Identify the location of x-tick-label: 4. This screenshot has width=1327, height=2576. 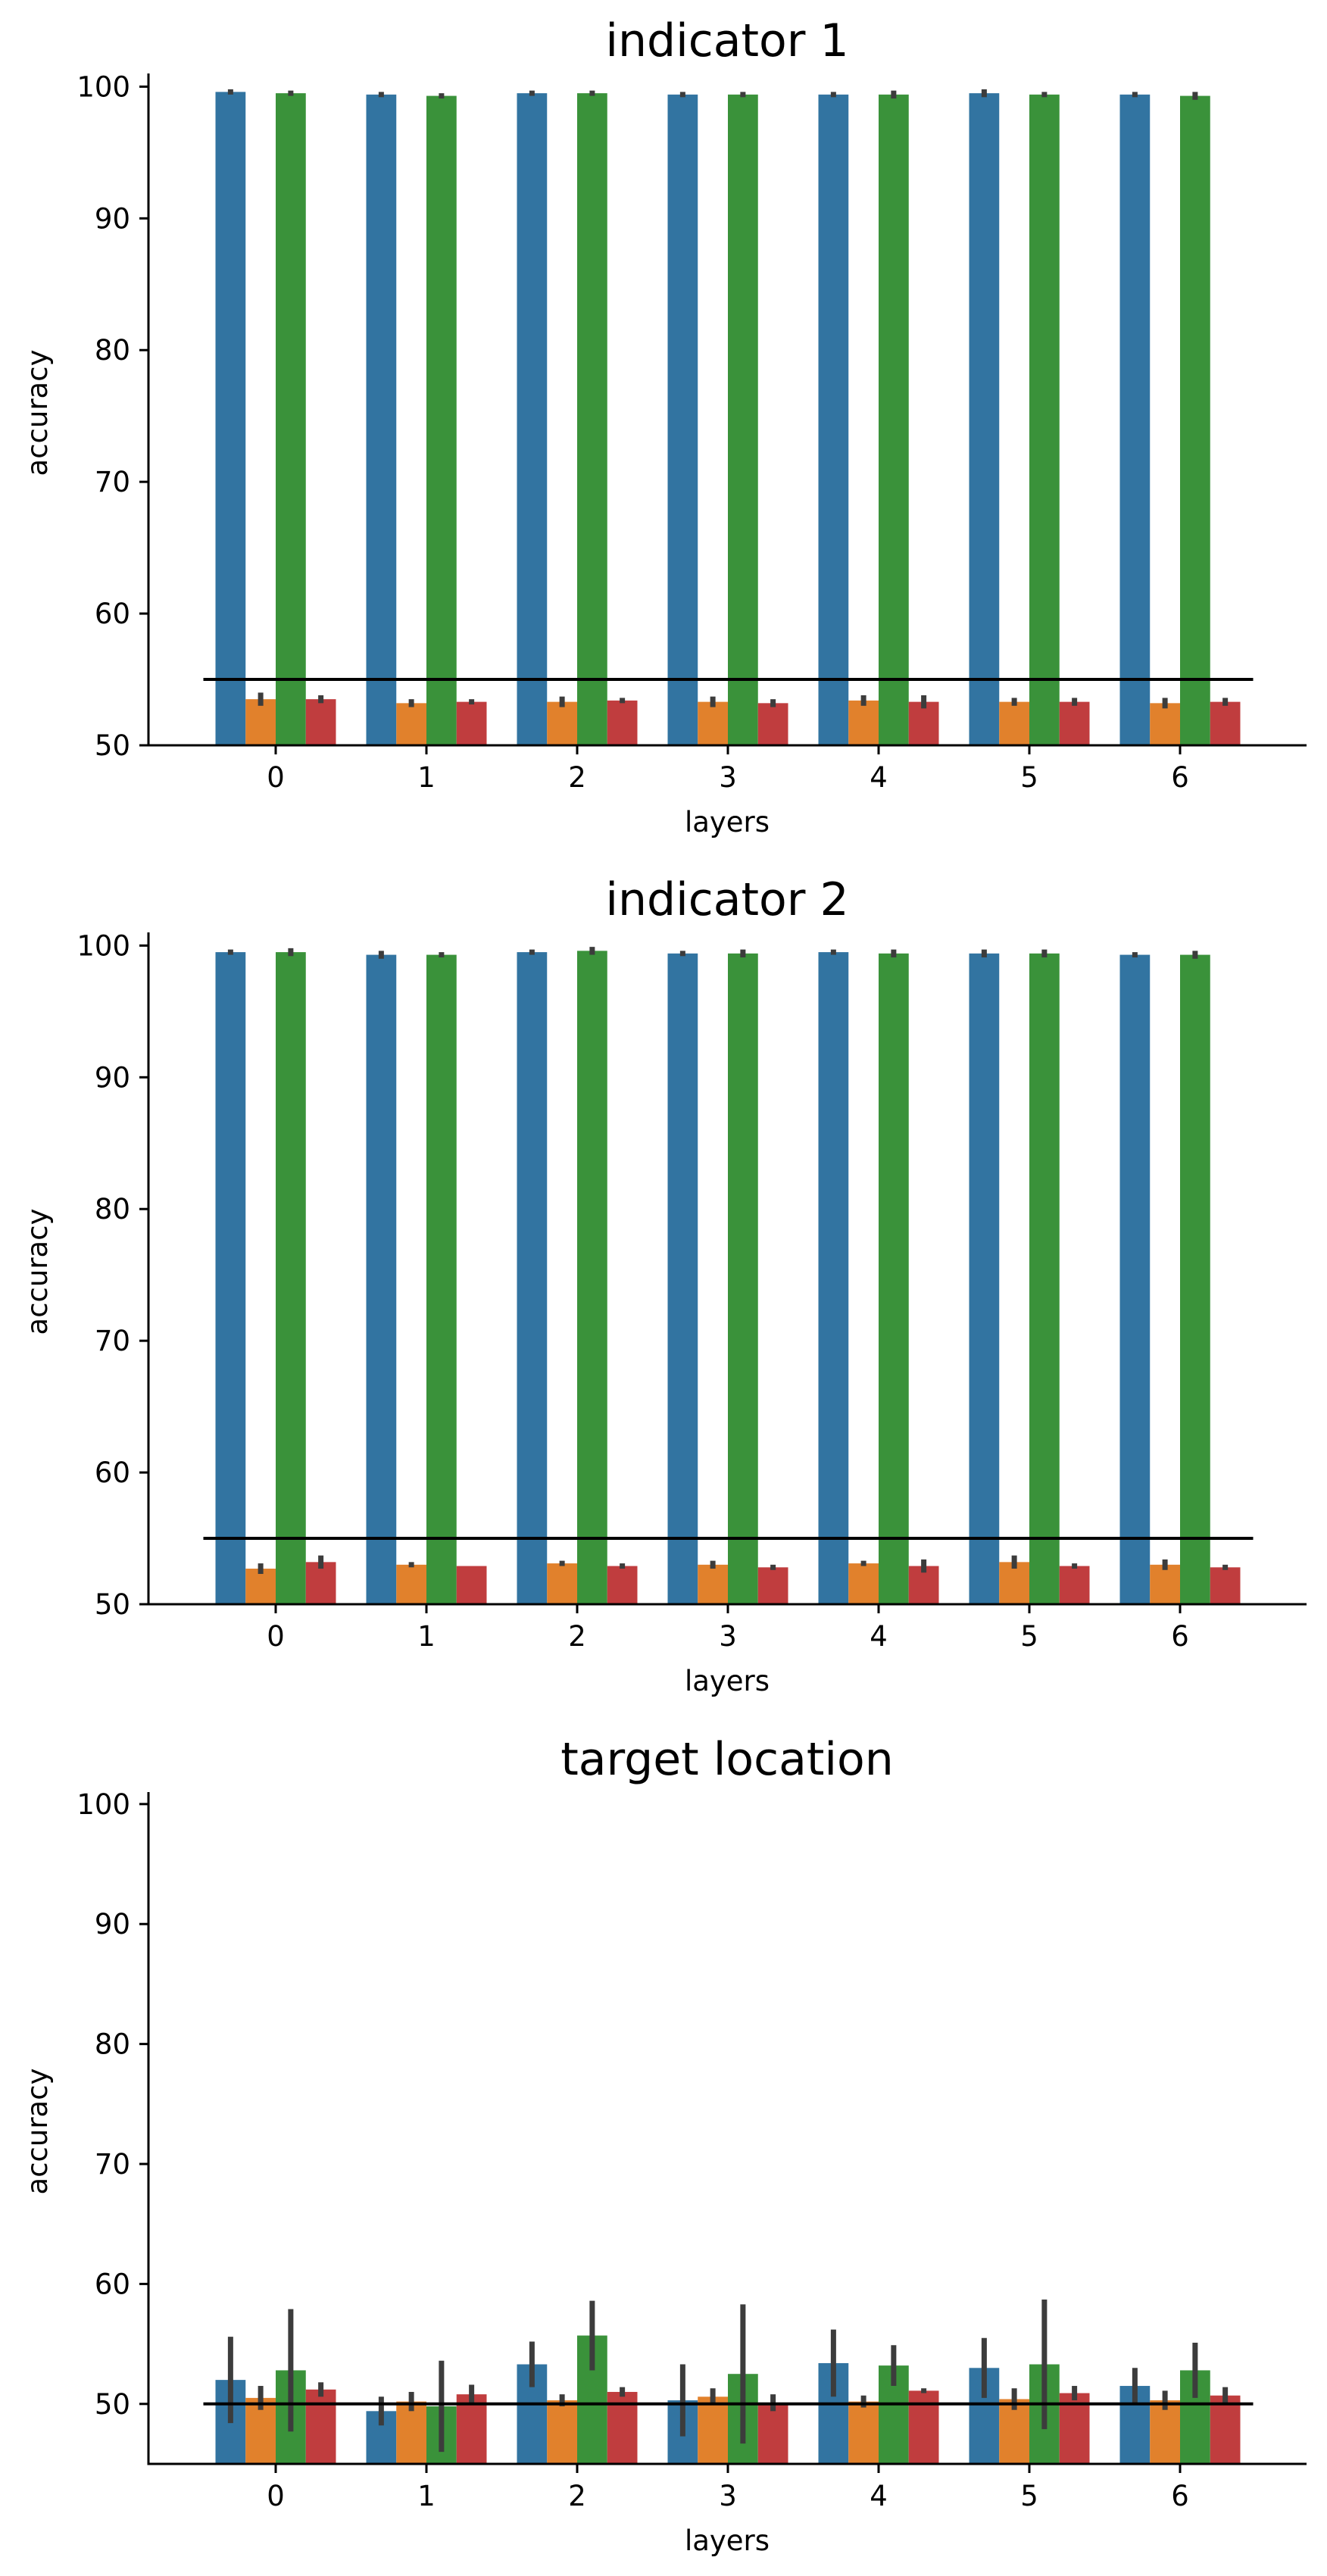
(879, 778).